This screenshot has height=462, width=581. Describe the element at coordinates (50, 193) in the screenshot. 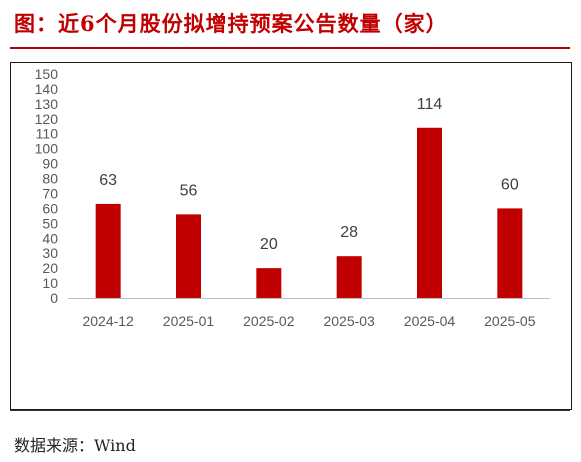

I see `y-tick-label: 70` at that location.